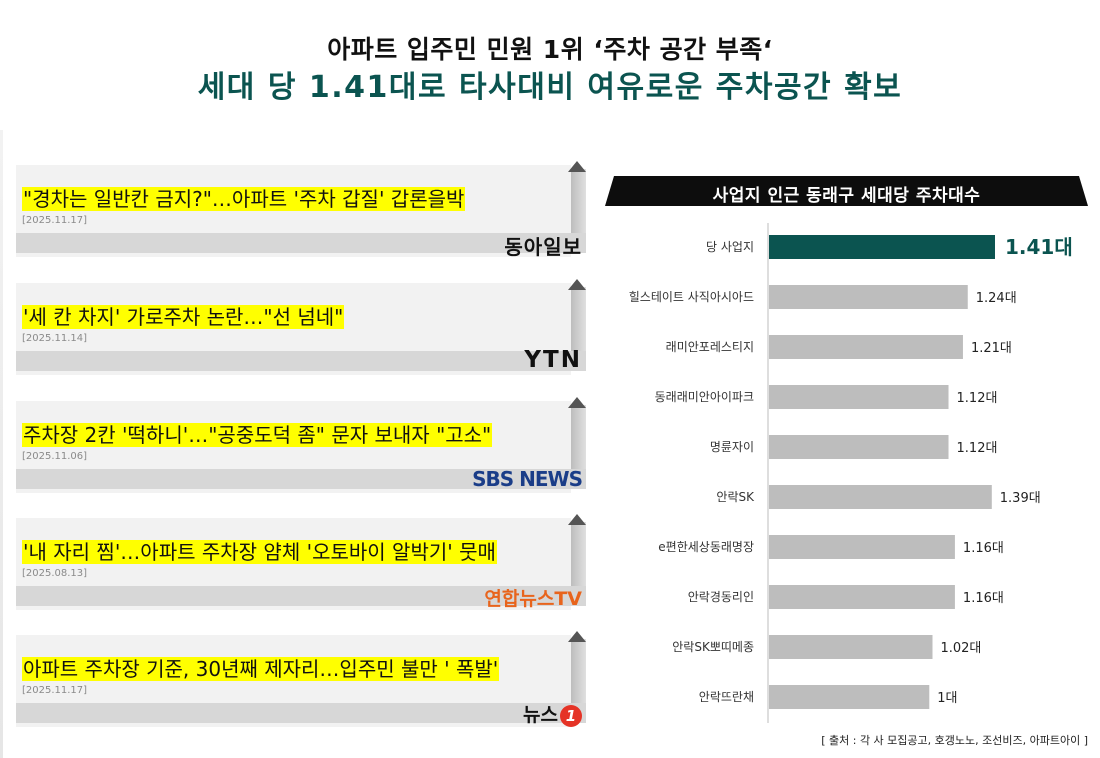 This screenshot has height=758, width=1100. I want to click on source-note: [ 출처 : 각 사 모집공고, 호갱노노, 조선비즈, 아파트아이 ], so click(954, 740).